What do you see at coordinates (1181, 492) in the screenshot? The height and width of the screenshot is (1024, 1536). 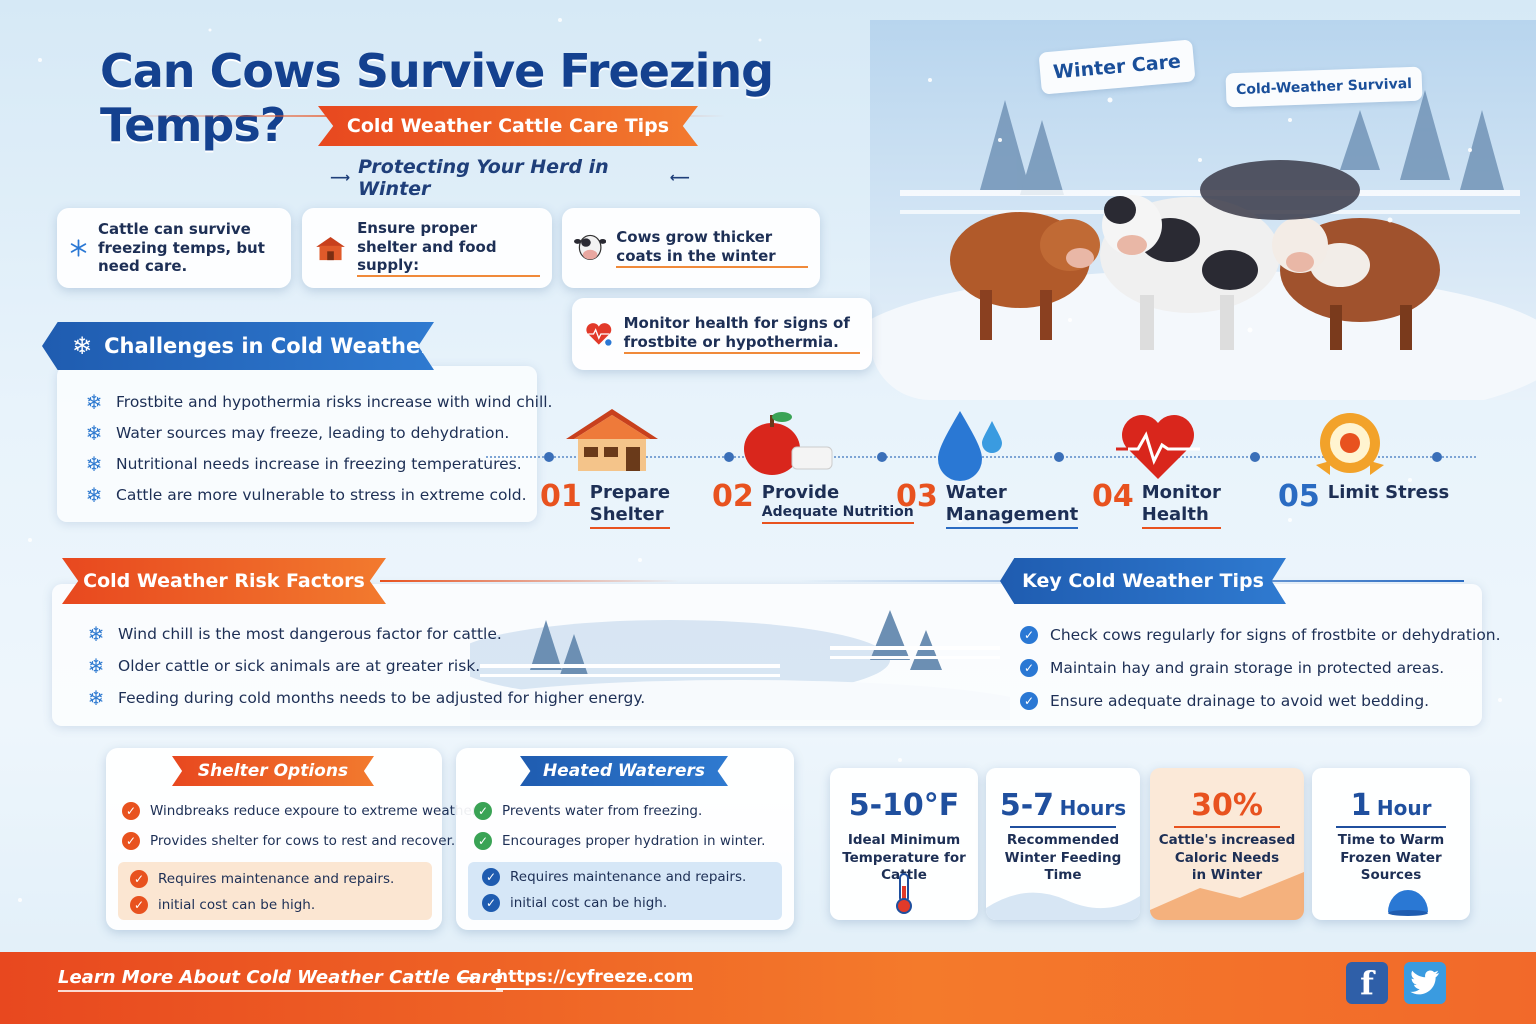 I see `step-title: Monitor` at bounding box center [1181, 492].